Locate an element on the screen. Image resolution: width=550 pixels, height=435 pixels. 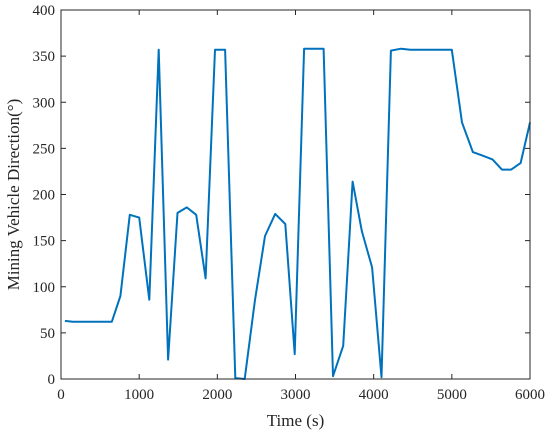
x-axis-label: Time (s) is located at coordinates (295, 420).